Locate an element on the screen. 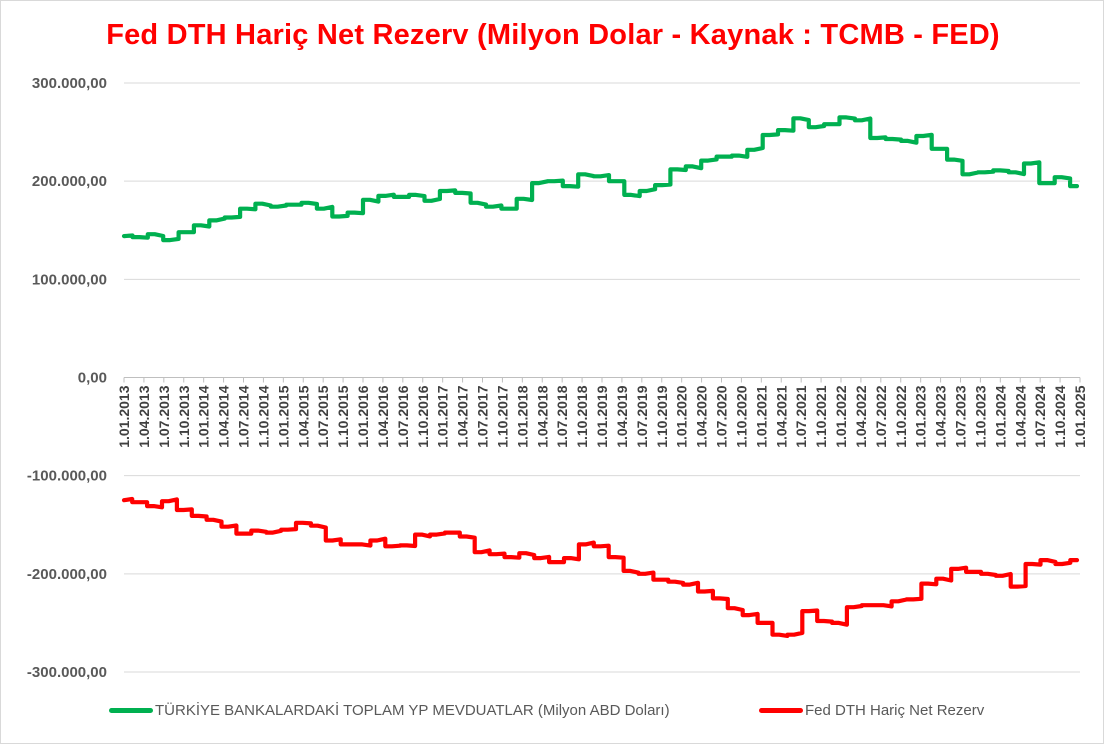  x-tick-label: 1.10.2014 is located at coordinates (263, 416).